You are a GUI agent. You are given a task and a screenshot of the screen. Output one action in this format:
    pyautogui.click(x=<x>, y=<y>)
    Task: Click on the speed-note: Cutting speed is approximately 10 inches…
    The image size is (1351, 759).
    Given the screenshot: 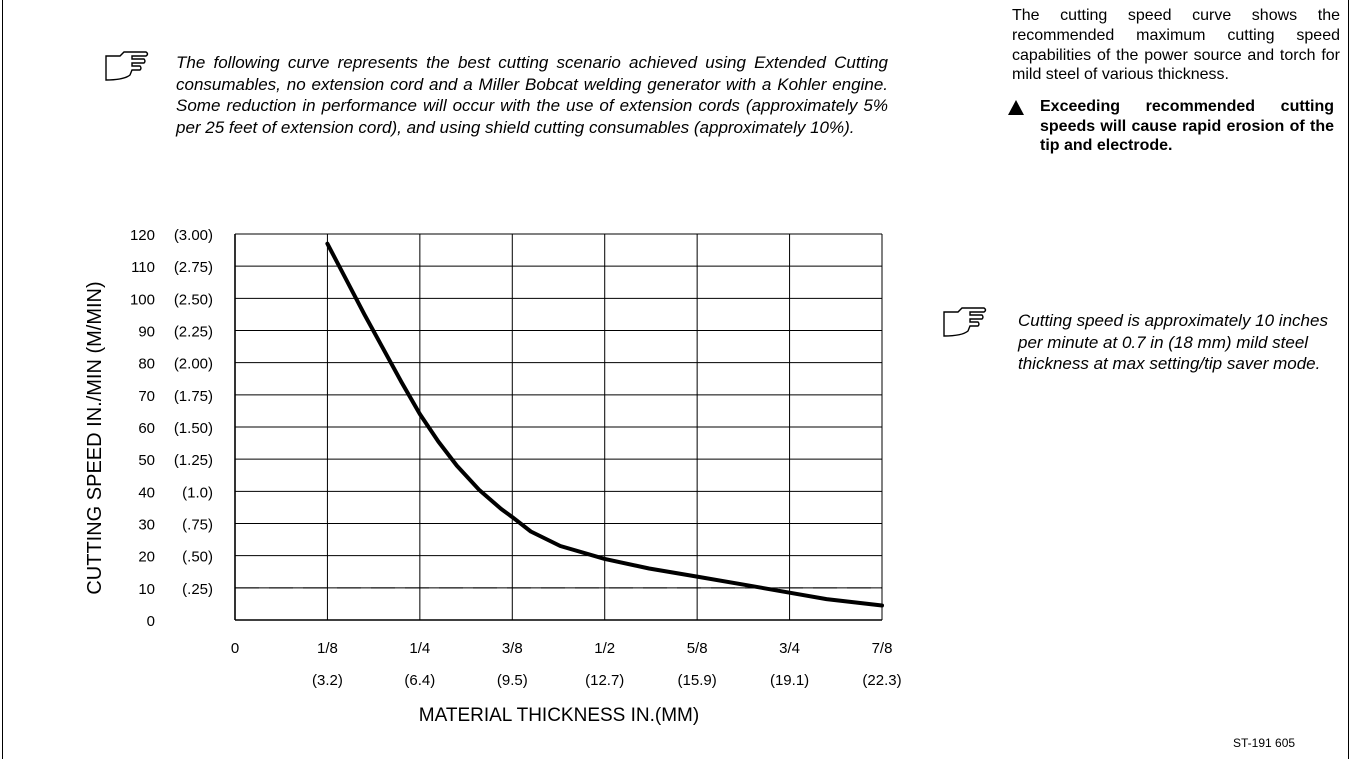 What is the action you would take?
    pyautogui.click(x=1173, y=342)
    